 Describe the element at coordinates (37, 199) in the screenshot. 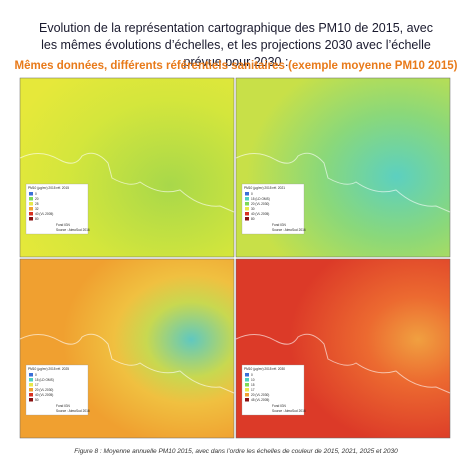

I see `legend-label: 20` at that location.